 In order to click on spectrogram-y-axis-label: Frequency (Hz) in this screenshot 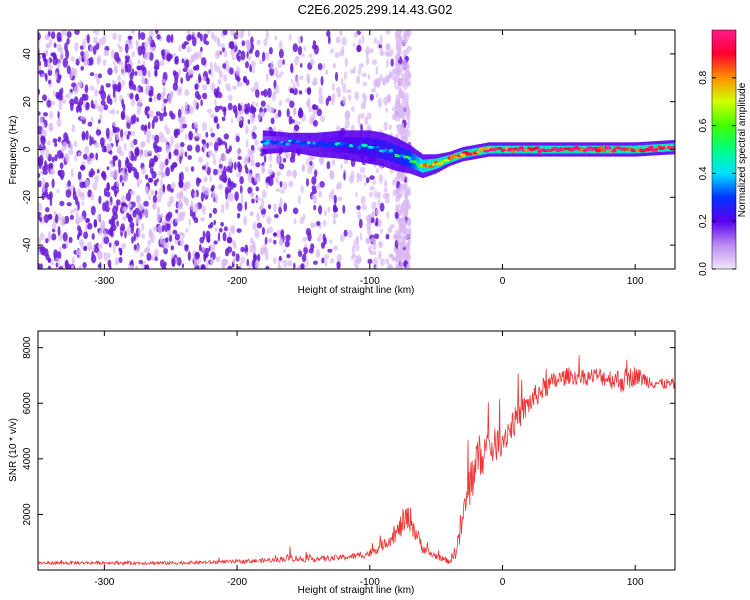, I will do `click(13, 150)`.